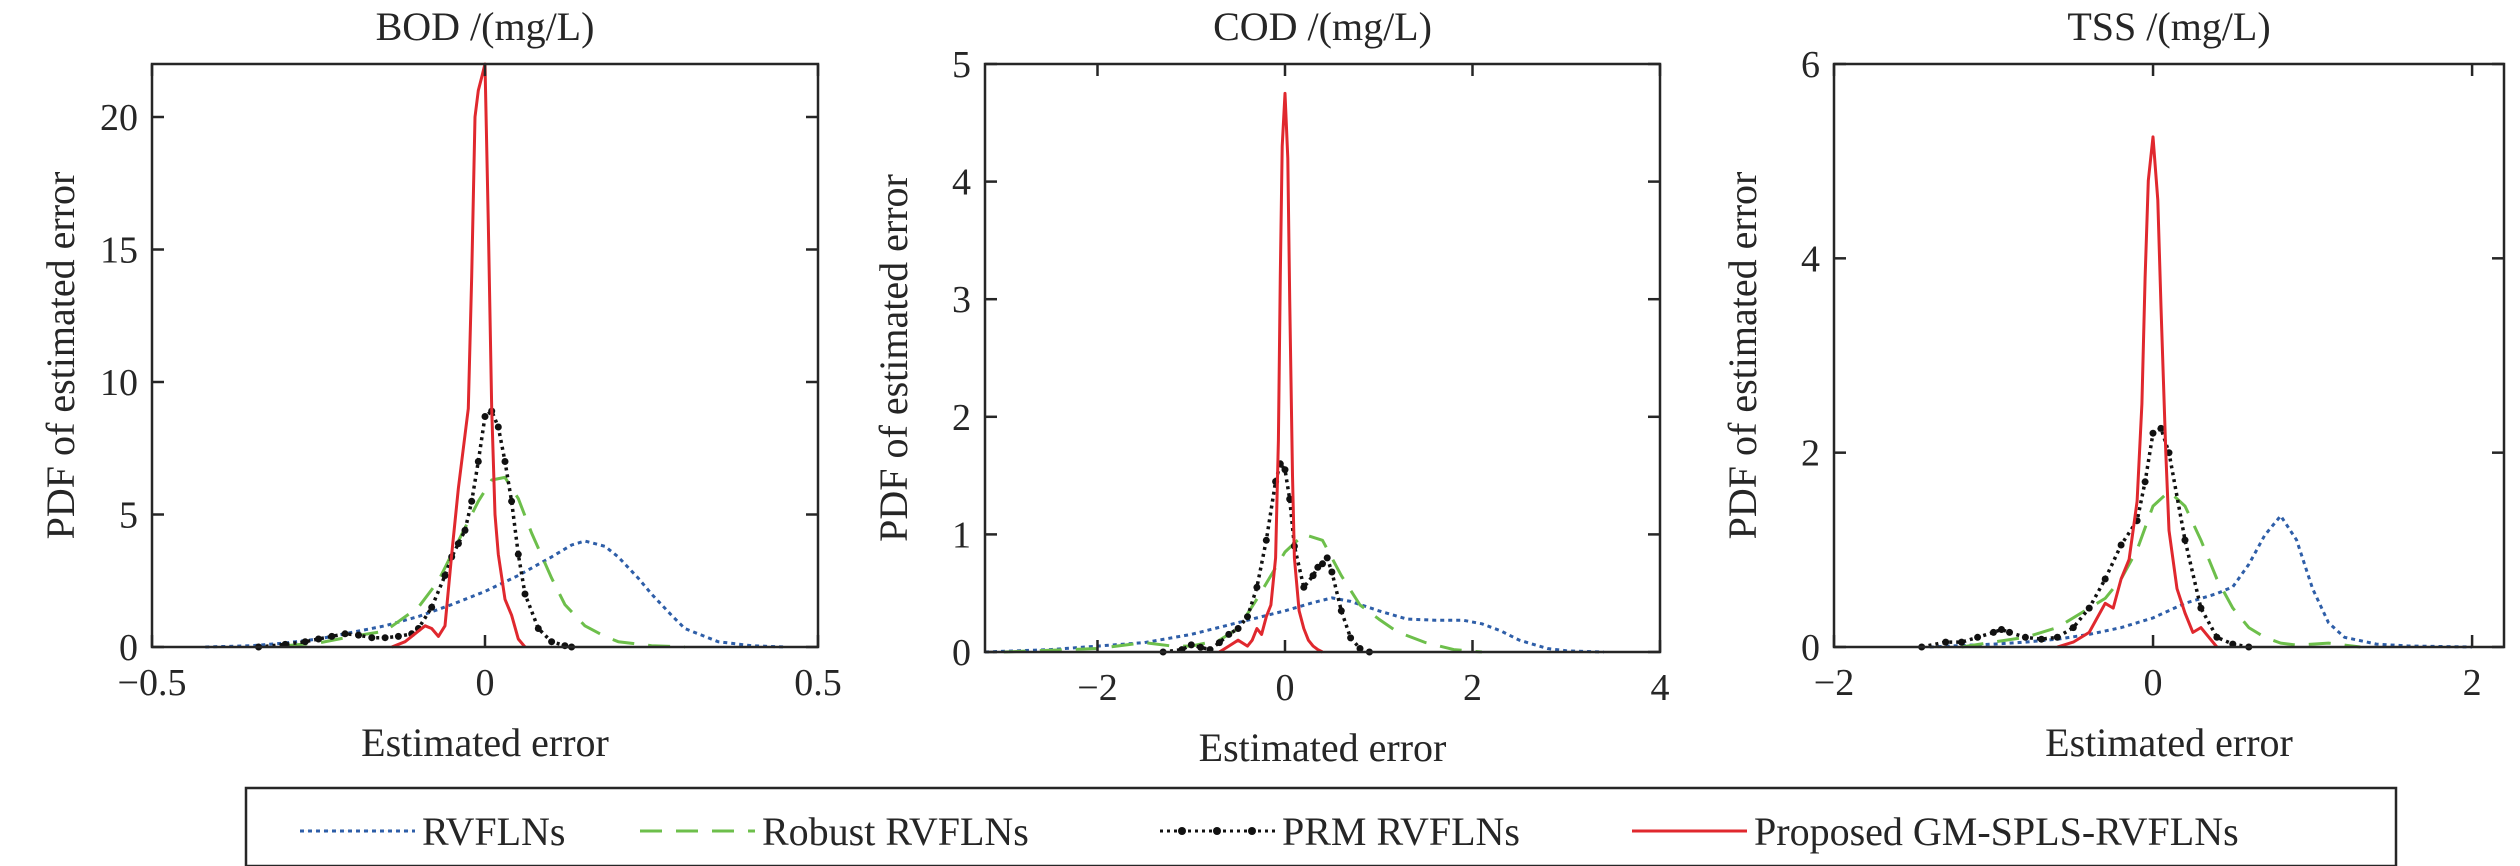  I want to click on series-proposed-tss, so click(2137, 392).